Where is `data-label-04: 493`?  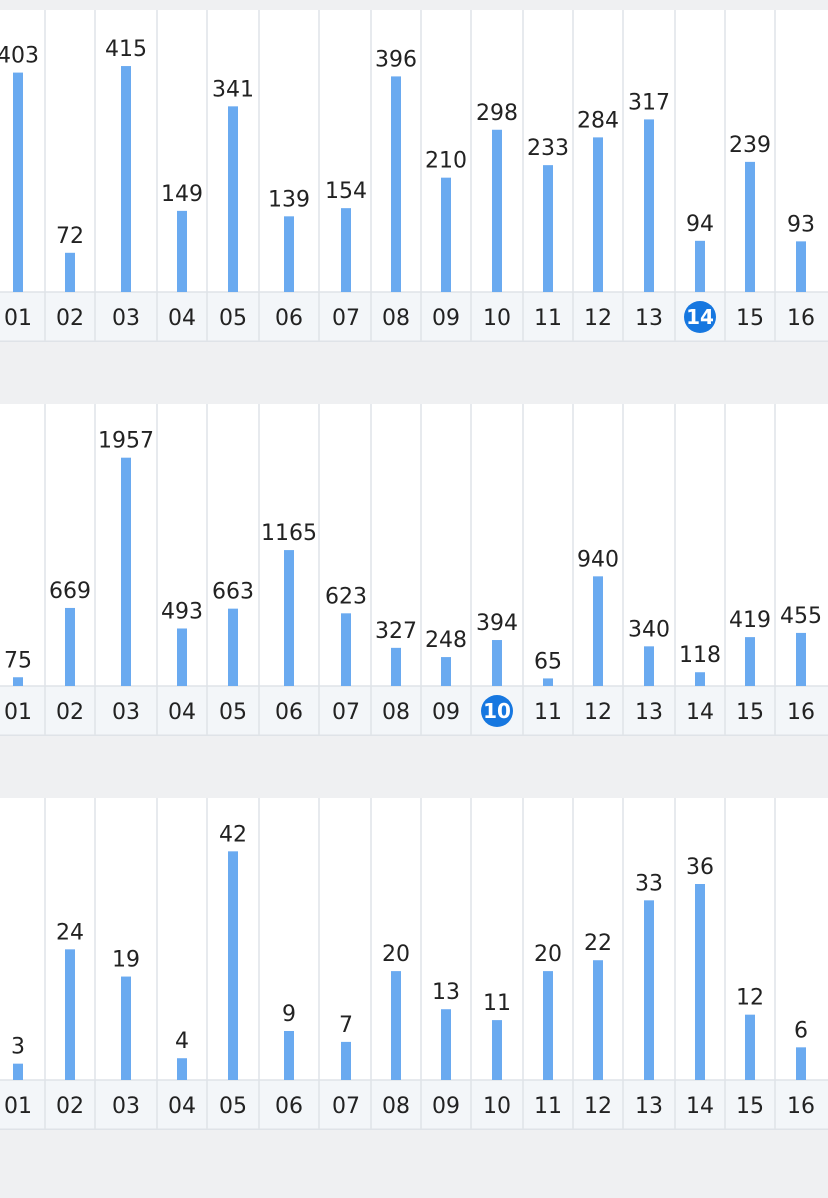
data-label-04: 493 is located at coordinates (182, 611).